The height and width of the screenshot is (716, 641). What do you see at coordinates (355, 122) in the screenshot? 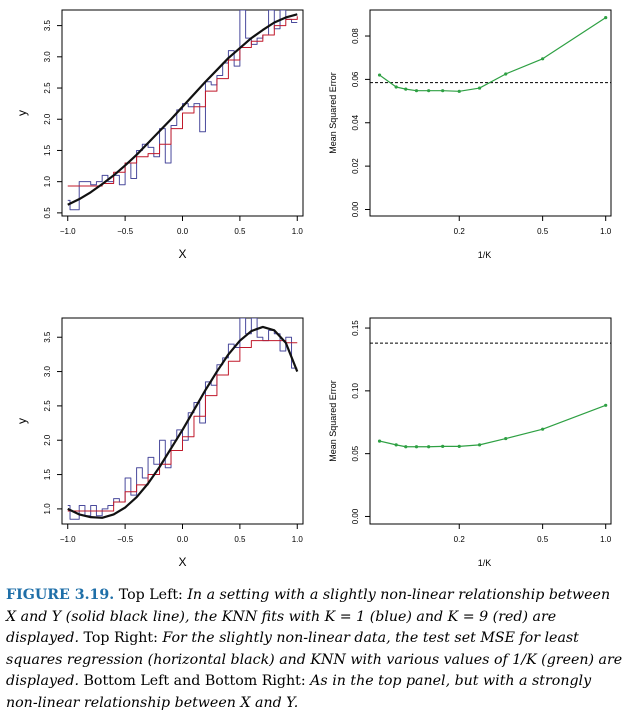
I see `y-tick-label: 0.04` at bounding box center [355, 122].